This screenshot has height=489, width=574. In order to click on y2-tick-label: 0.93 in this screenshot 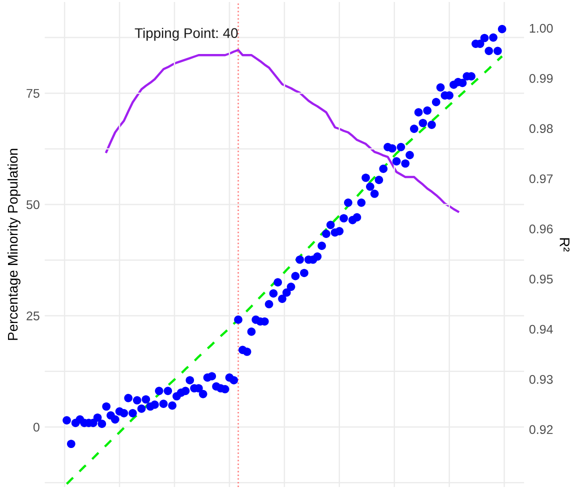, I will do `click(541, 379)`.